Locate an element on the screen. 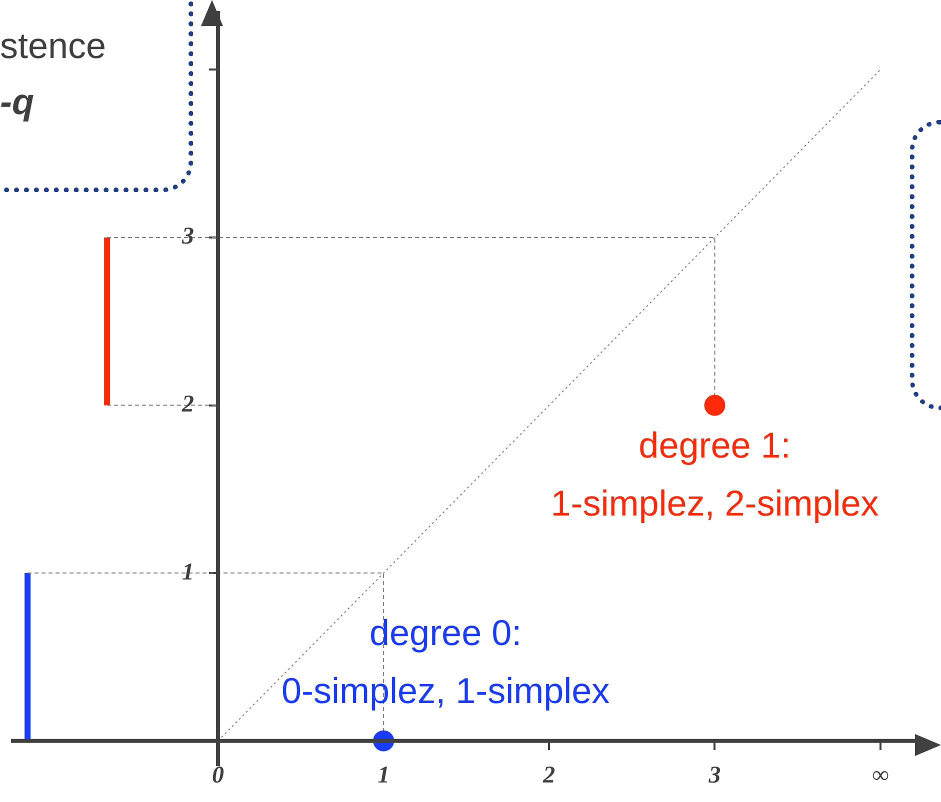 Image resolution: width=941 pixels, height=802 pixels. y-tick-label: 3 is located at coordinates (187, 237).